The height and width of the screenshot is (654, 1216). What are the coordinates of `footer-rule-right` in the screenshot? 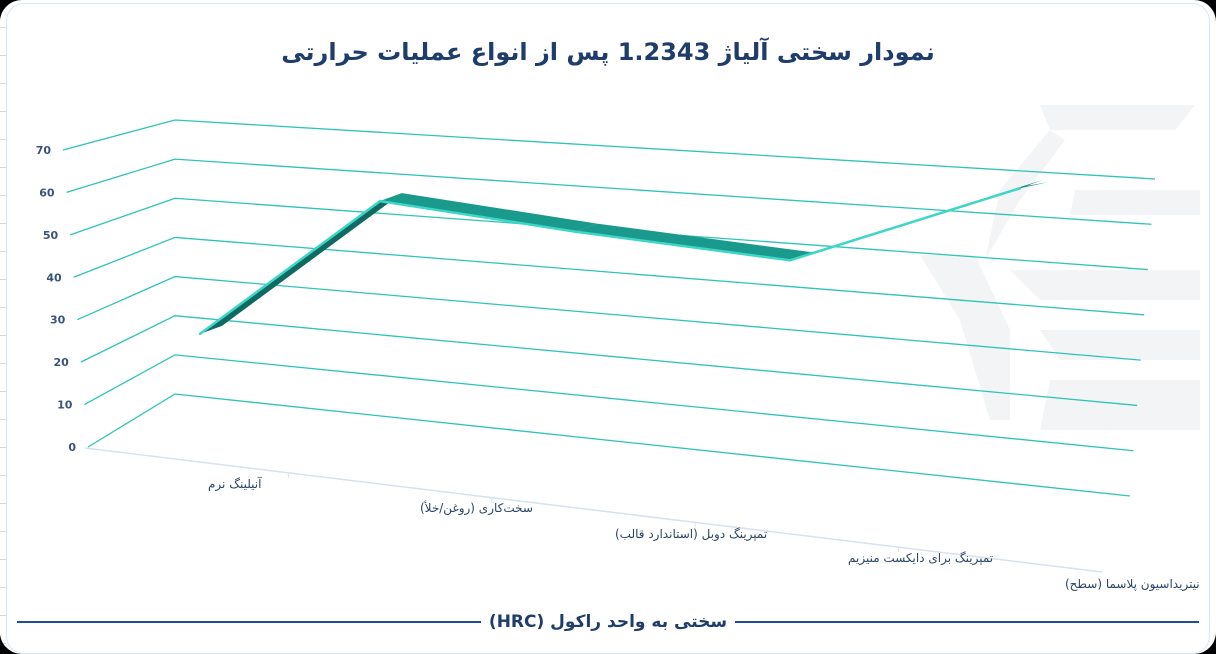 It's located at (967, 622).